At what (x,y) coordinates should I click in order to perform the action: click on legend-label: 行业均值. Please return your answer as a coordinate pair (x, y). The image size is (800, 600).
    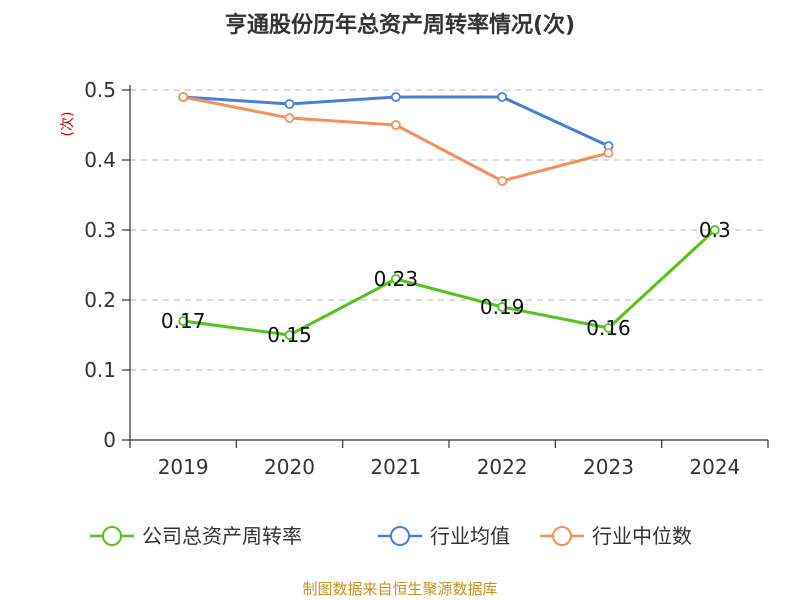
    Looking at the image, I should click on (470, 536).